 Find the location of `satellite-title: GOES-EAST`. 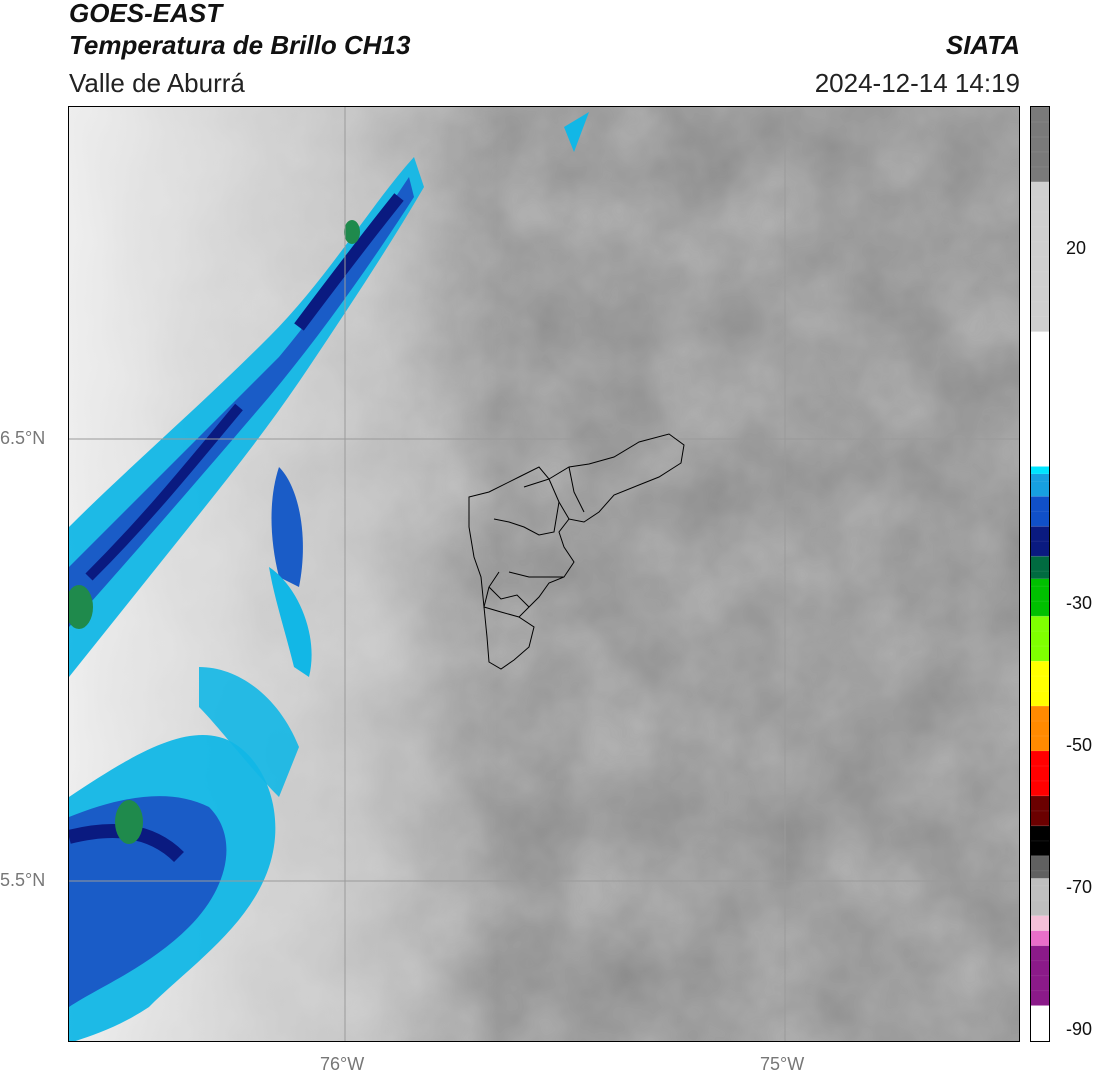

satellite-title: GOES-EAST is located at coordinates (146, 14).